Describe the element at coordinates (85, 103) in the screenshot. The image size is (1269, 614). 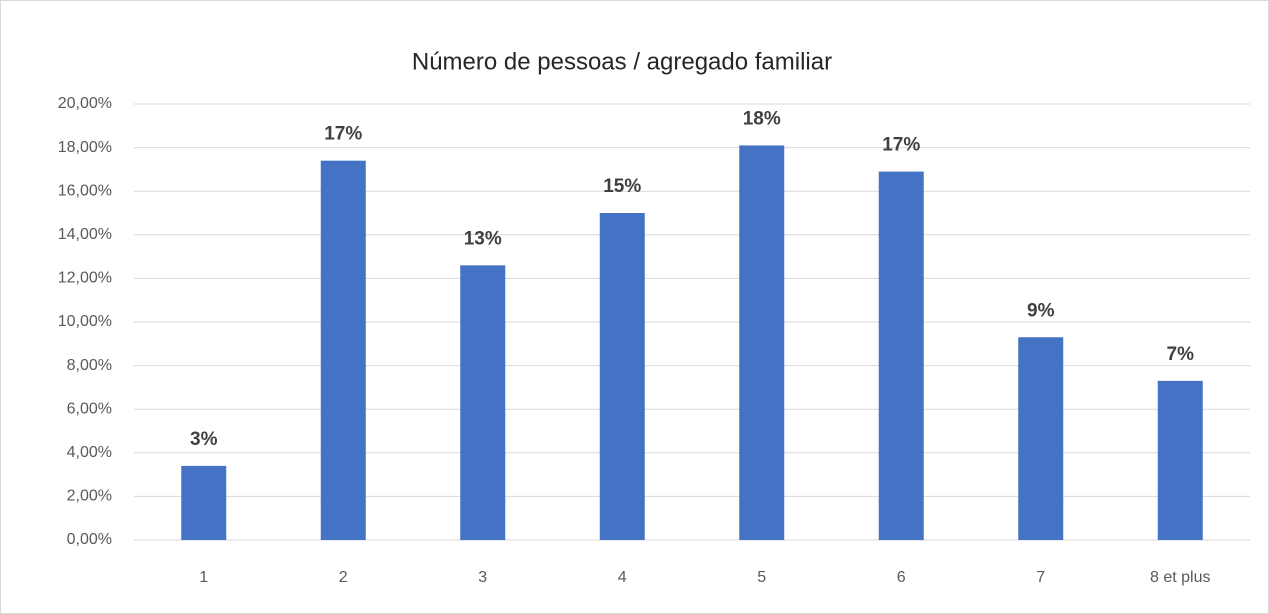
I see `y-tick-label: 20,00%` at that location.